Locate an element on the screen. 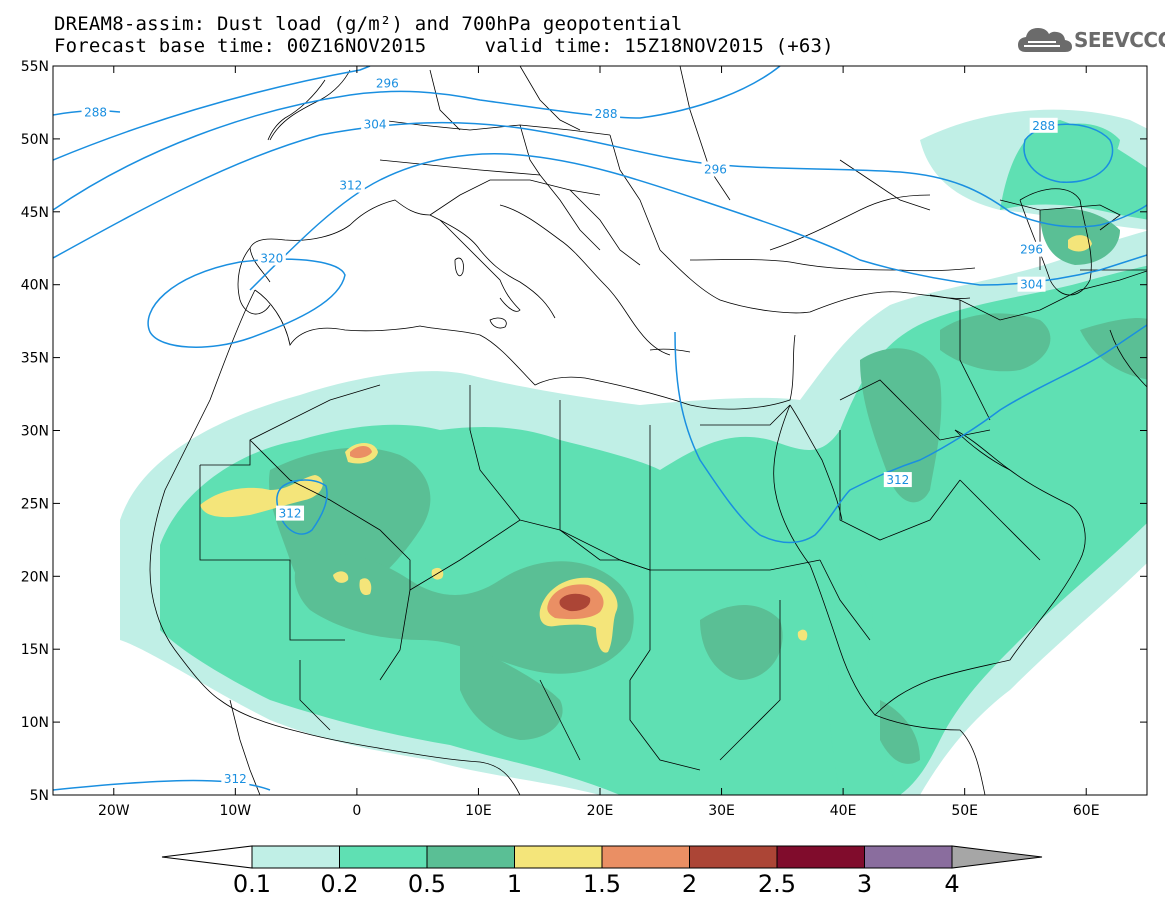  colorbar-label: 2.5 is located at coordinates (777, 884).